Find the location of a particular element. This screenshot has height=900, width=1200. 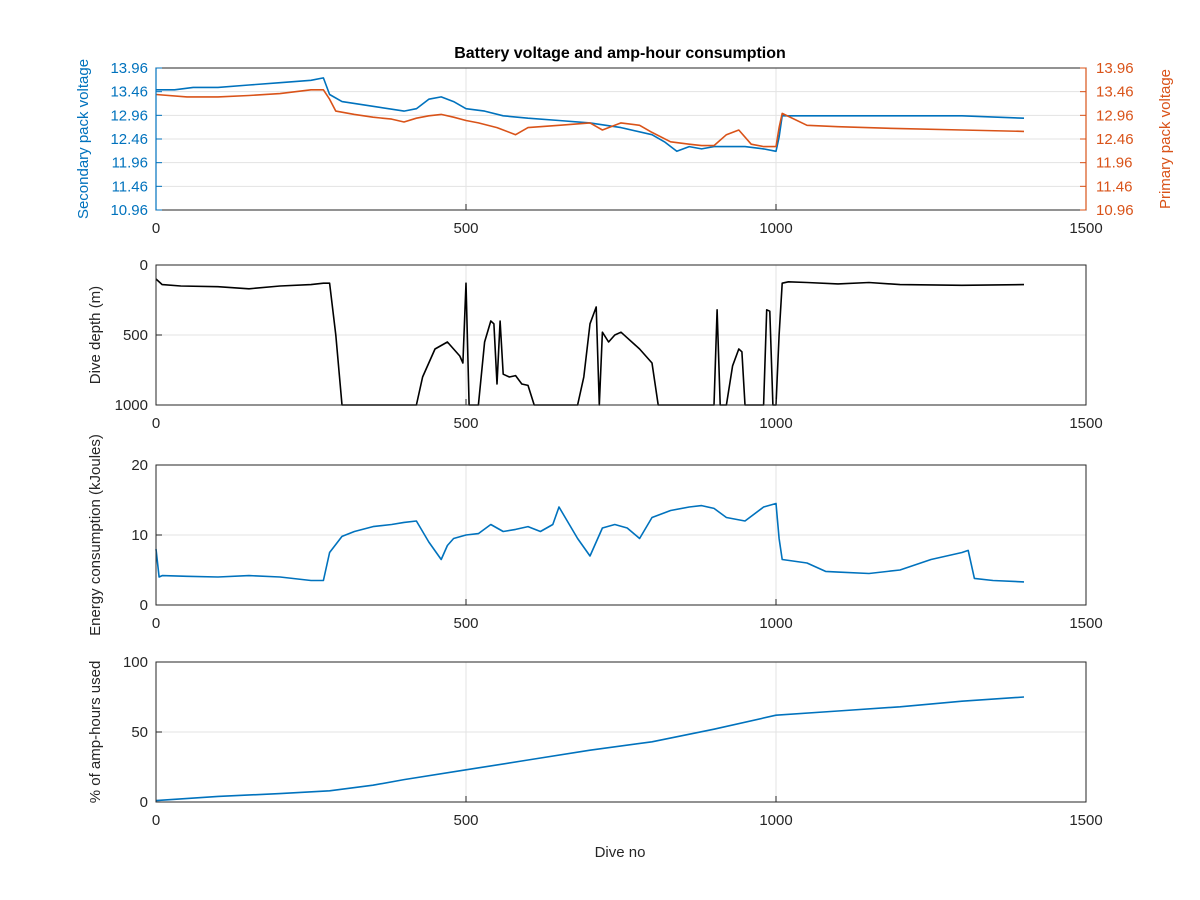

right-y-axis-label: Primary pack voltage is located at coordinates (1165, 139).